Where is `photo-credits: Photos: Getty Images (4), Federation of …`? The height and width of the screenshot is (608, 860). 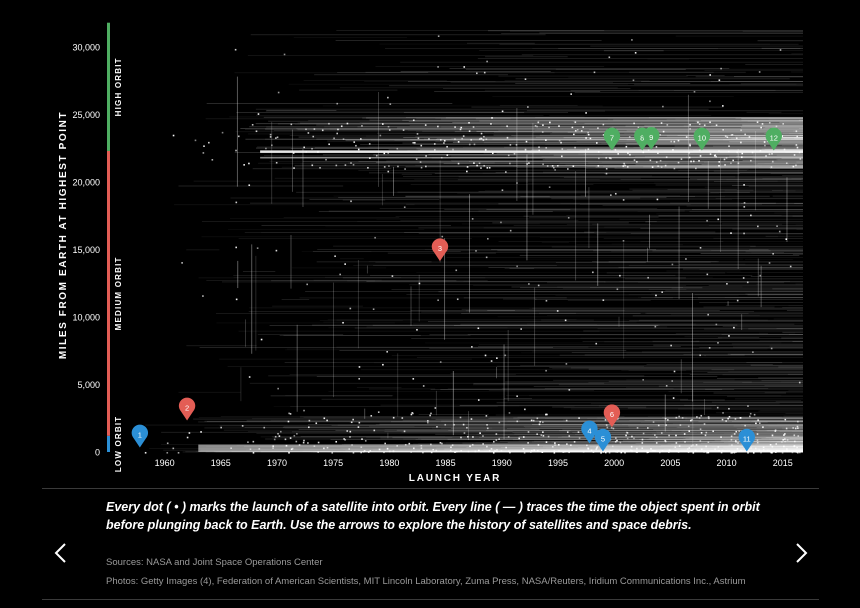 photo-credits: Photos: Getty Images (4), Federation of … is located at coordinates (426, 581).